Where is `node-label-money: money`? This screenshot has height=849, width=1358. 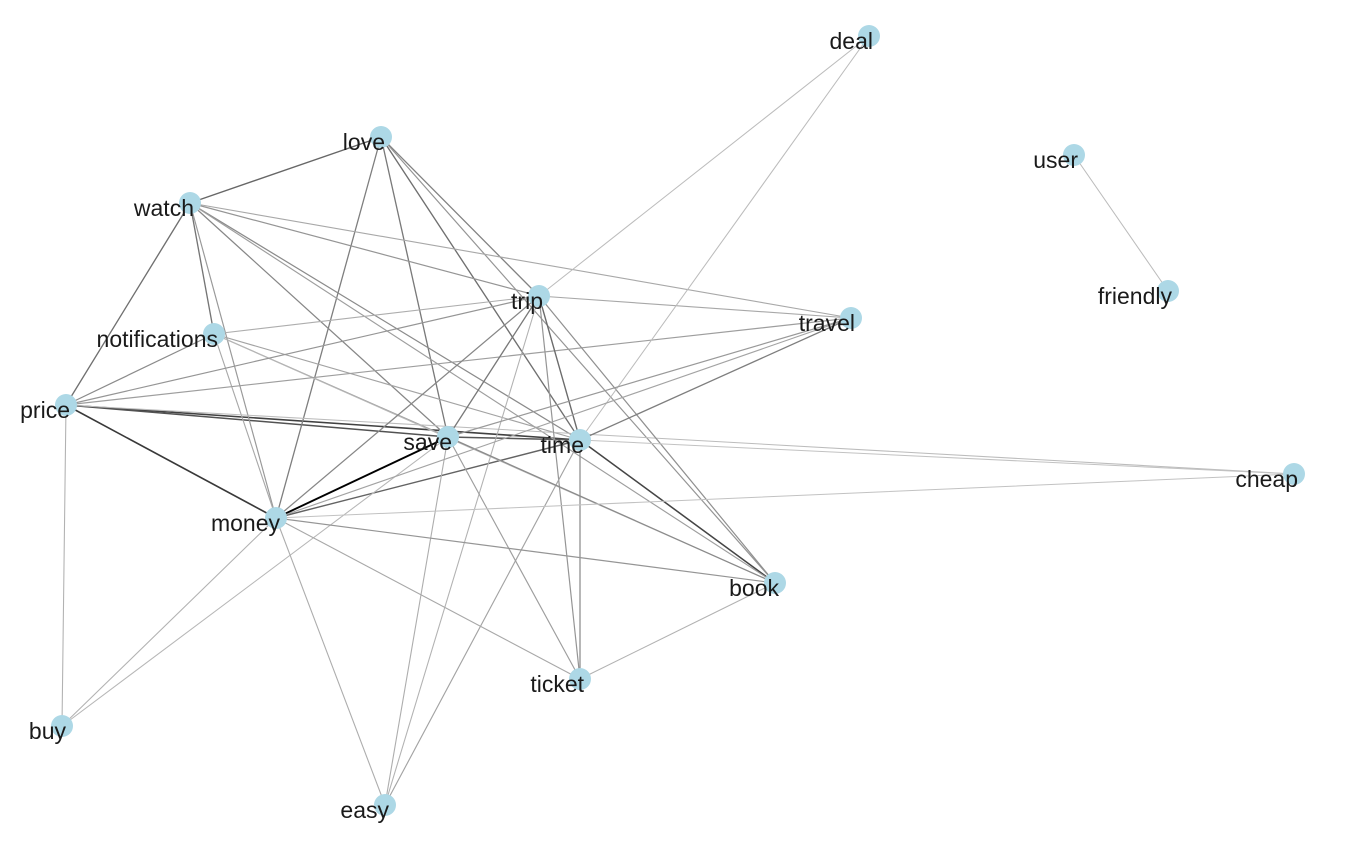 node-label-money: money is located at coordinates (246, 523).